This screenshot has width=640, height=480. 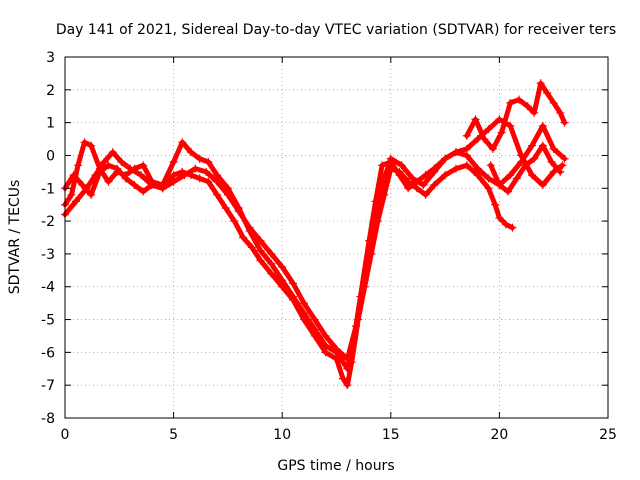 I want to click on y-tick-label: -4, so click(x=48, y=288).